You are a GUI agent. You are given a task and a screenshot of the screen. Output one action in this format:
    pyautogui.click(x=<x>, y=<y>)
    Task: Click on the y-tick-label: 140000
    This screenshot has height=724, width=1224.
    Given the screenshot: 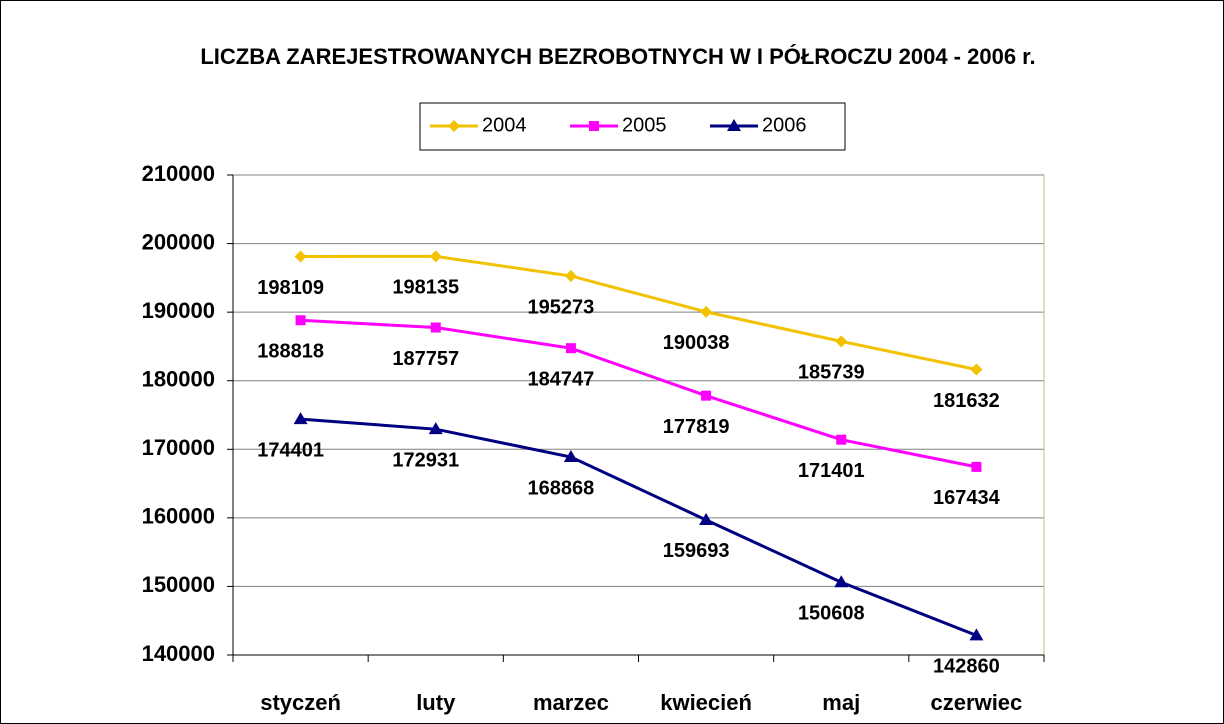 What is the action you would take?
    pyautogui.click(x=178, y=653)
    